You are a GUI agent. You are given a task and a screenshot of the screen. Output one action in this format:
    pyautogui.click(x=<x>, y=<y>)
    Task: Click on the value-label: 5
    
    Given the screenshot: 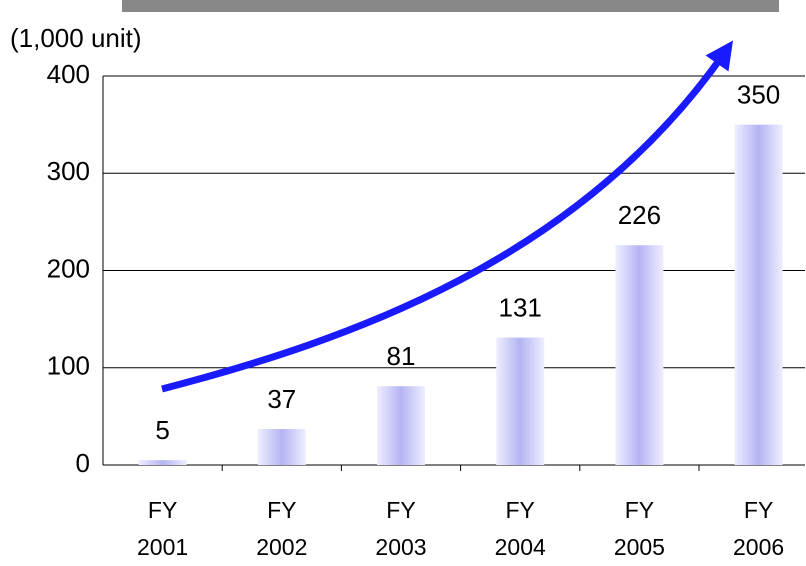 What is the action you would take?
    pyautogui.click(x=162, y=430)
    